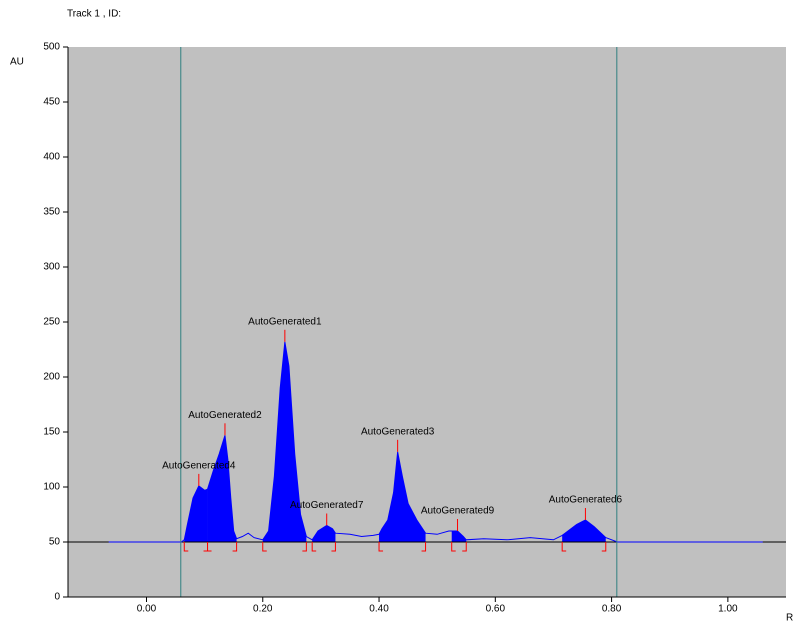 This screenshot has width=794, height=624. Describe the element at coordinates (379, 609) in the screenshot. I see `x-tick-label: 0.40` at that location.